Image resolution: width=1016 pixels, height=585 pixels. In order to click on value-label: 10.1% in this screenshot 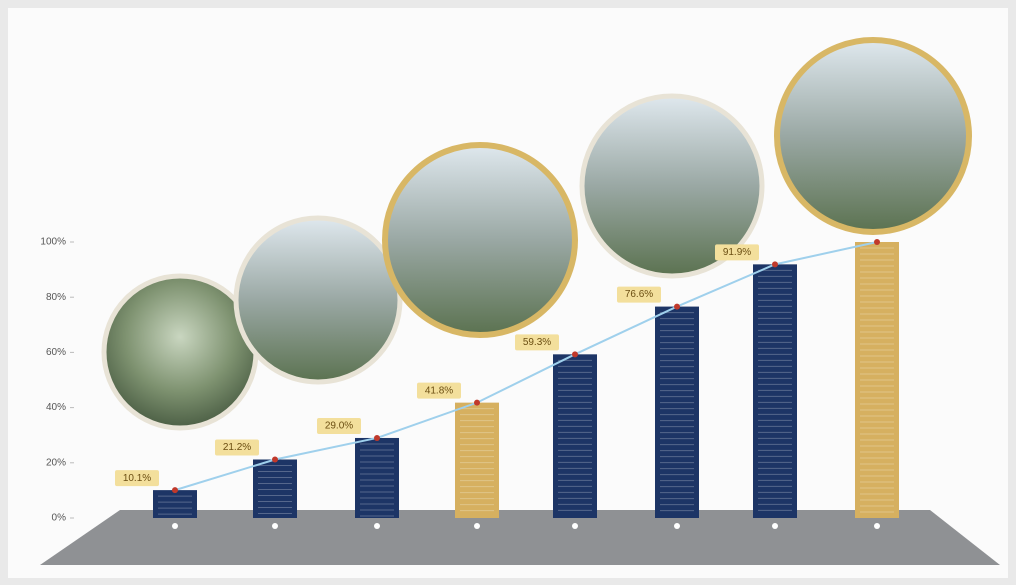, I will do `click(137, 478)`.